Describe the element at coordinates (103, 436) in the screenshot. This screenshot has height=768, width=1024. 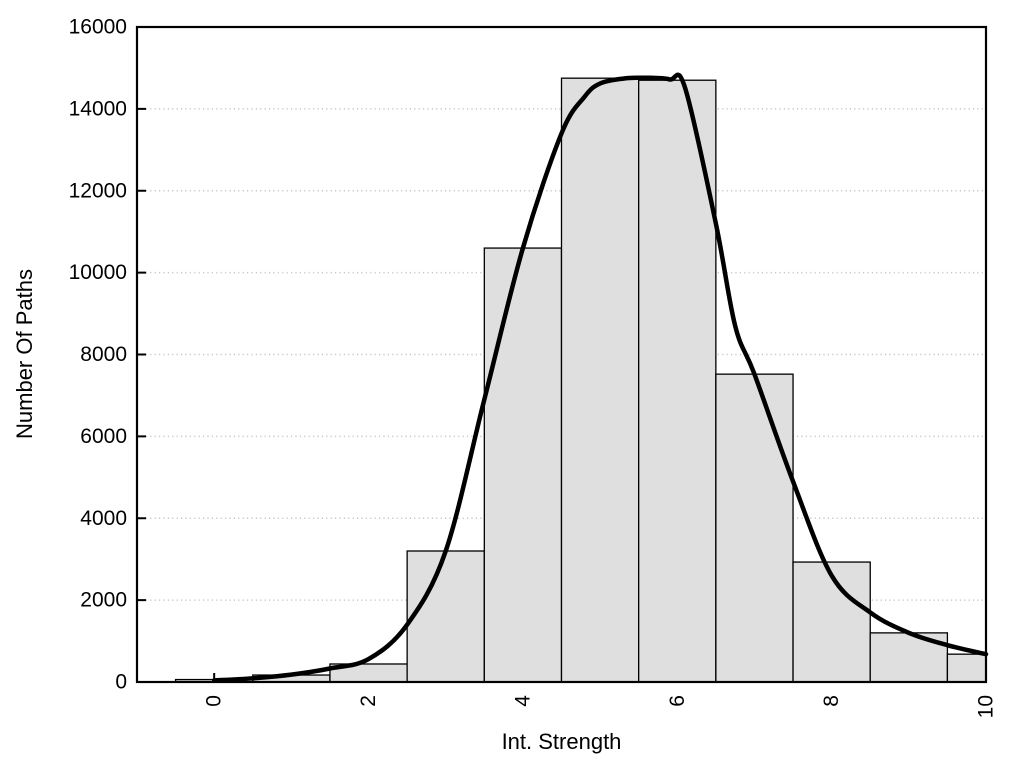
I see `y-tick-label: 6000` at that location.